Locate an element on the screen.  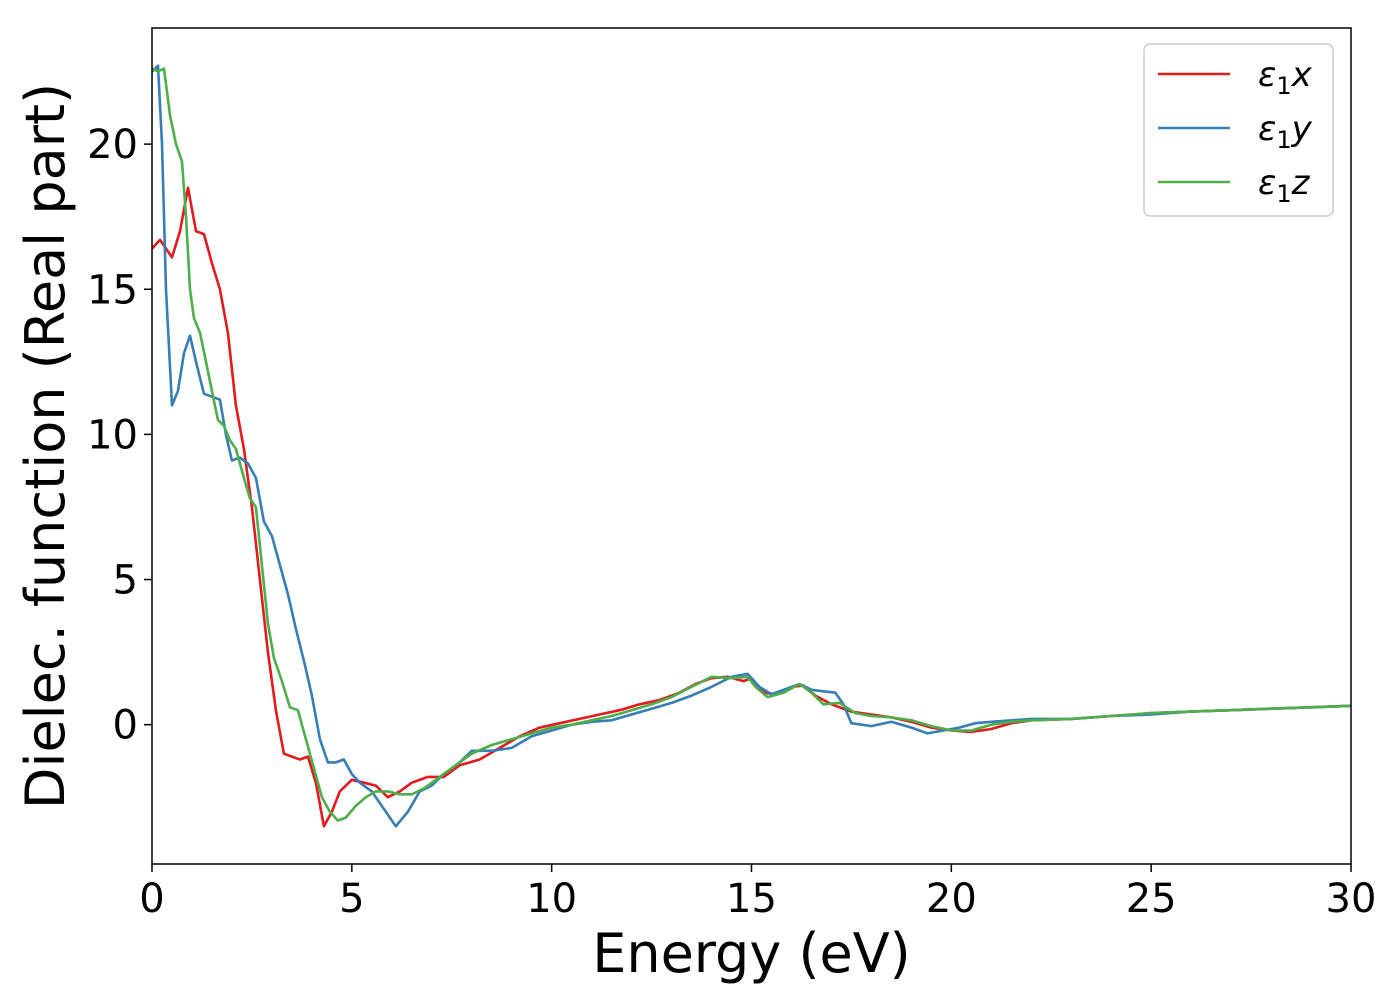
legend-label-x: ε1x is located at coordinates (1285, 77).